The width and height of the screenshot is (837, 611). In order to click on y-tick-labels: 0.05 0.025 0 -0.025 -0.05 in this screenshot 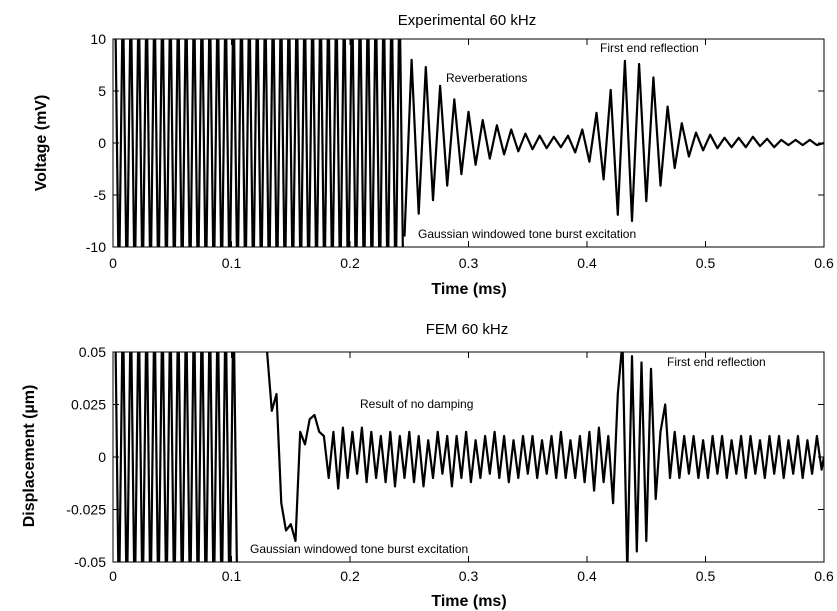, I will do `click(86, 457)`.